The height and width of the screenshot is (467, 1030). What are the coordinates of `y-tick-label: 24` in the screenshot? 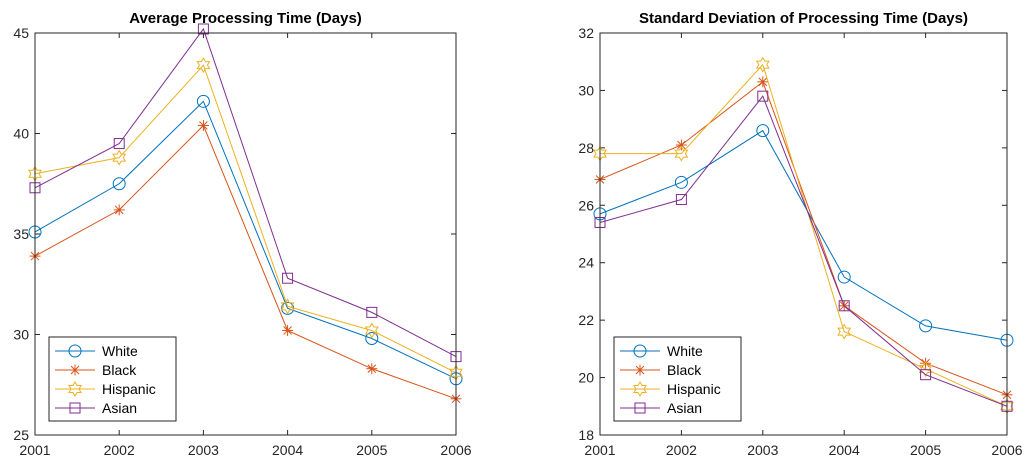 It's located at (586, 263).